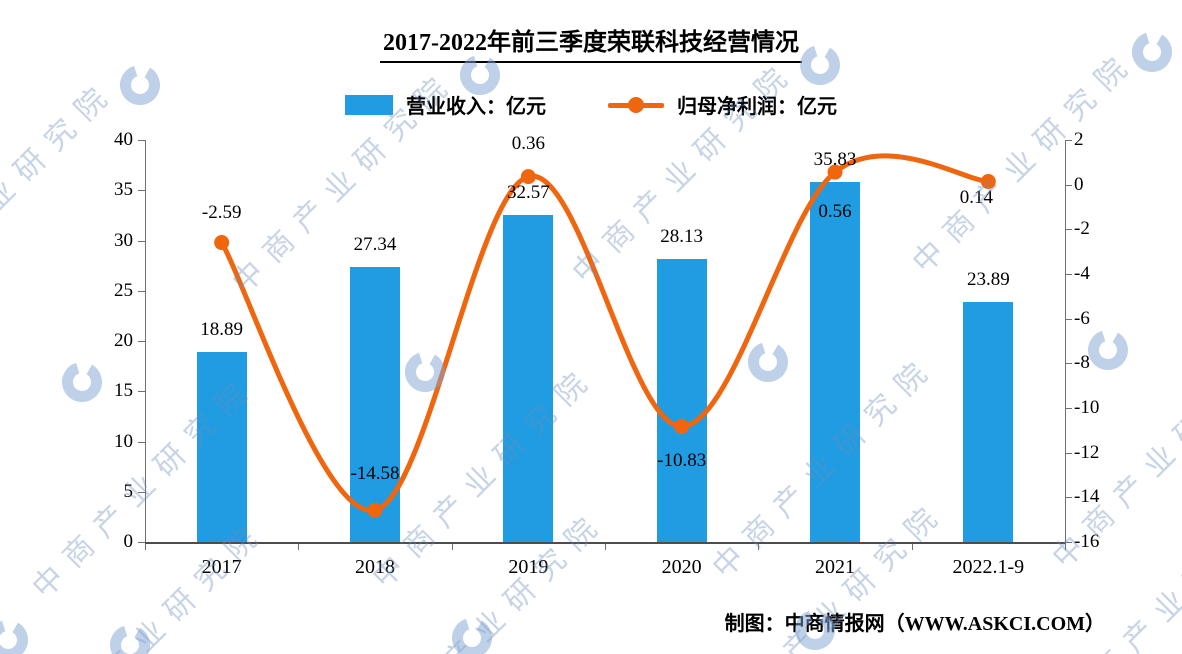 The height and width of the screenshot is (654, 1182). What do you see at coordinates (1082, 229) in the screenshot?
I see `right-axis-tick-label: -2` at bounding box center [1082, 229].